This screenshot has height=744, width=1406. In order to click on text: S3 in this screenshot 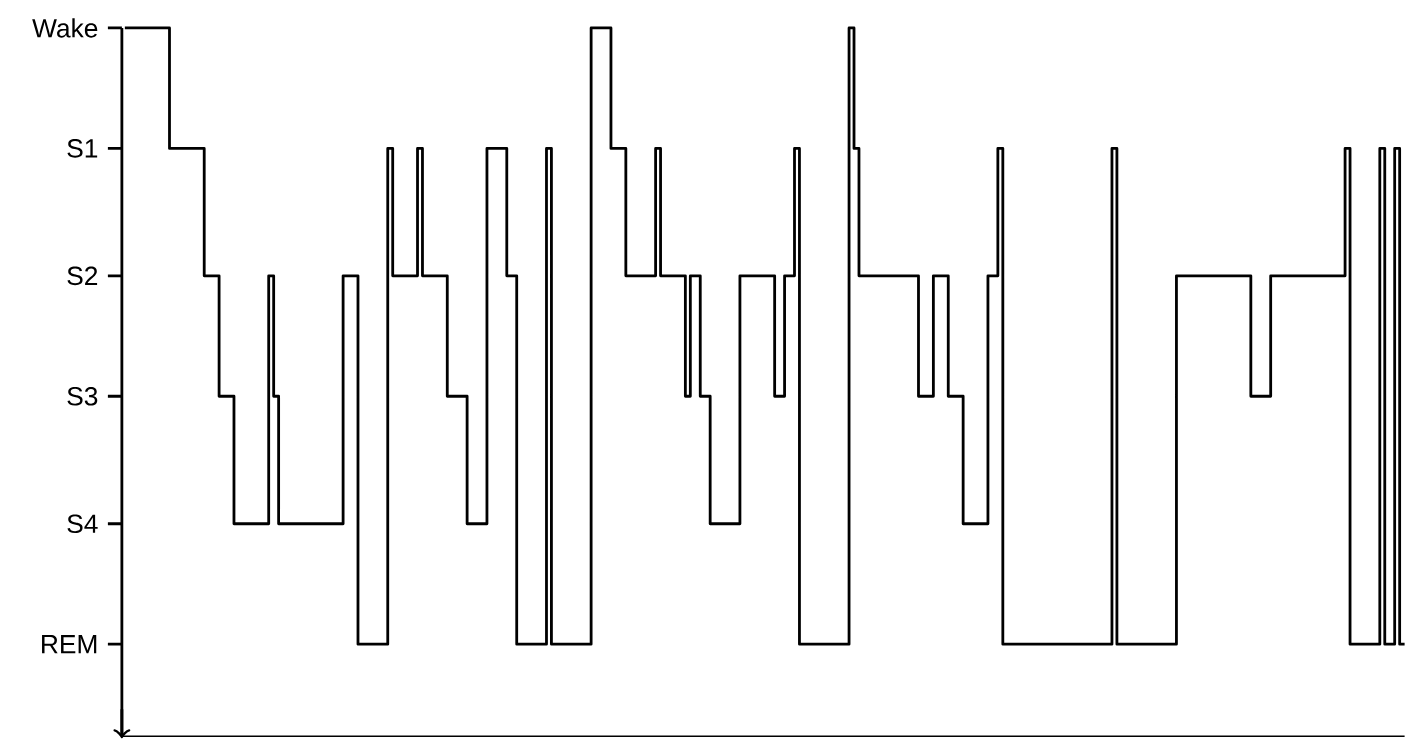, I will do `click(82, 396)`.